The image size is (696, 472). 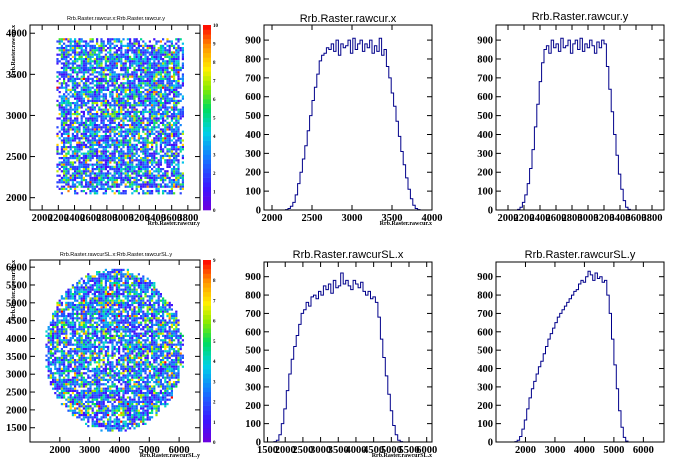 I want to click on y-tick-label: 300, so click(x=485, y=154).